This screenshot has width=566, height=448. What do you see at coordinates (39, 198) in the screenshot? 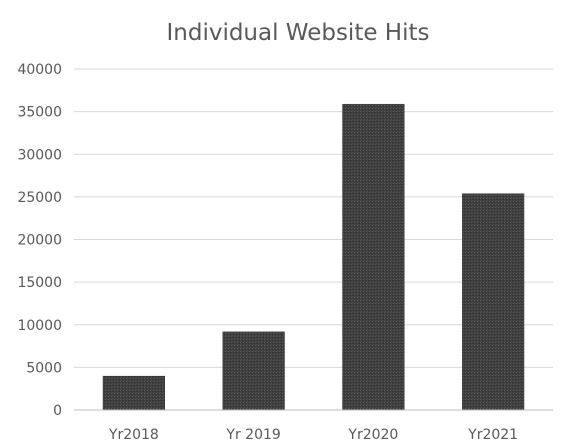
I see `y-tick-label: 25000` at bounding box center [39, 198].